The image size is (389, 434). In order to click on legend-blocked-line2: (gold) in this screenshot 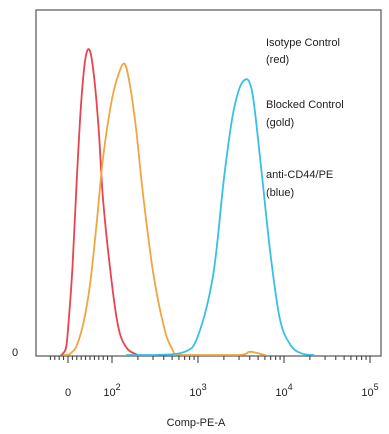, I will do `click(280, 123)`.